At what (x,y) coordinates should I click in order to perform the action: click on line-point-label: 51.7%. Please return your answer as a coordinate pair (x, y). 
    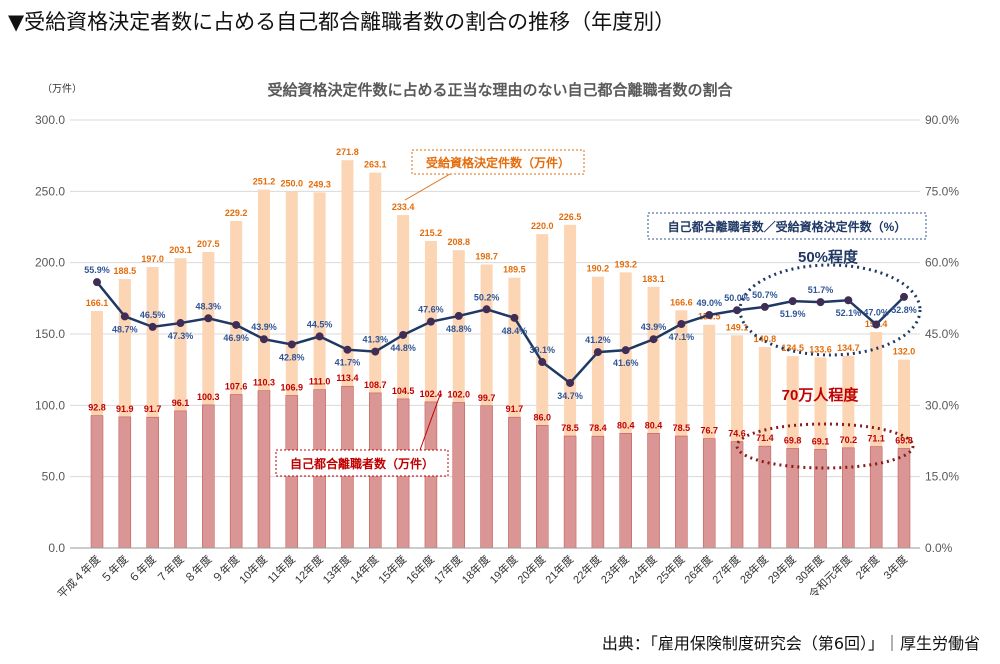
    Looking at the image, I should click on (821, 290).